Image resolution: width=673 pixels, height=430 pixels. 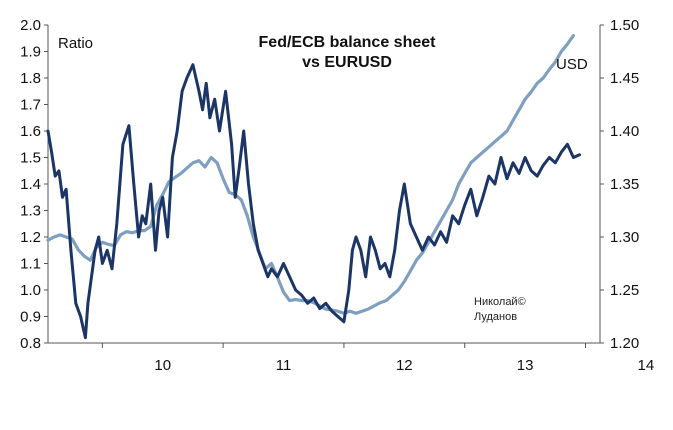 I want to click on left-tick-label: 0.8, so click(x=30, y=343).